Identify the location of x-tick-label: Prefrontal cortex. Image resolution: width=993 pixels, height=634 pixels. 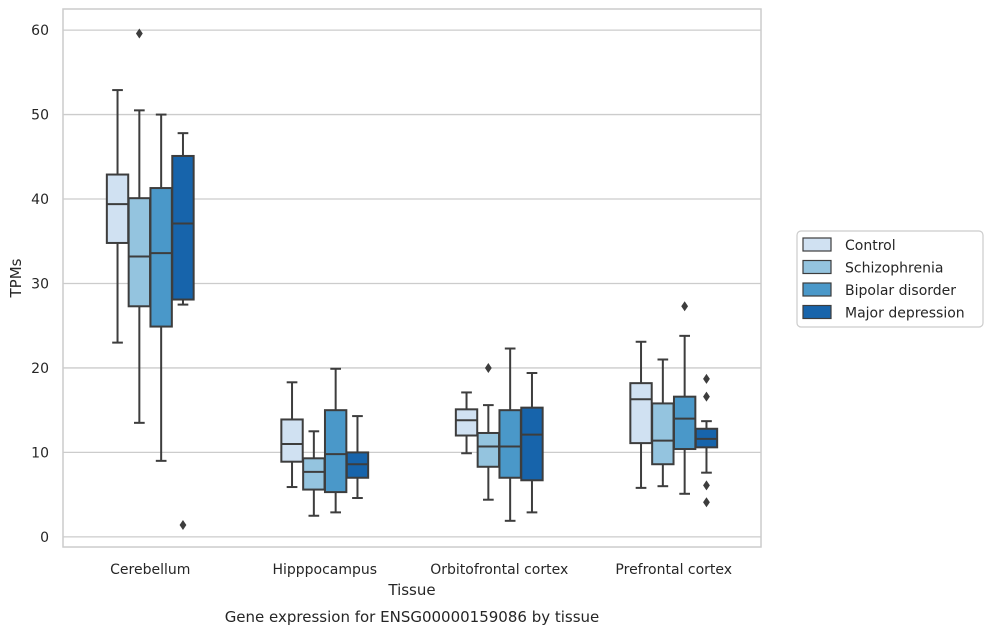
(673, 570).